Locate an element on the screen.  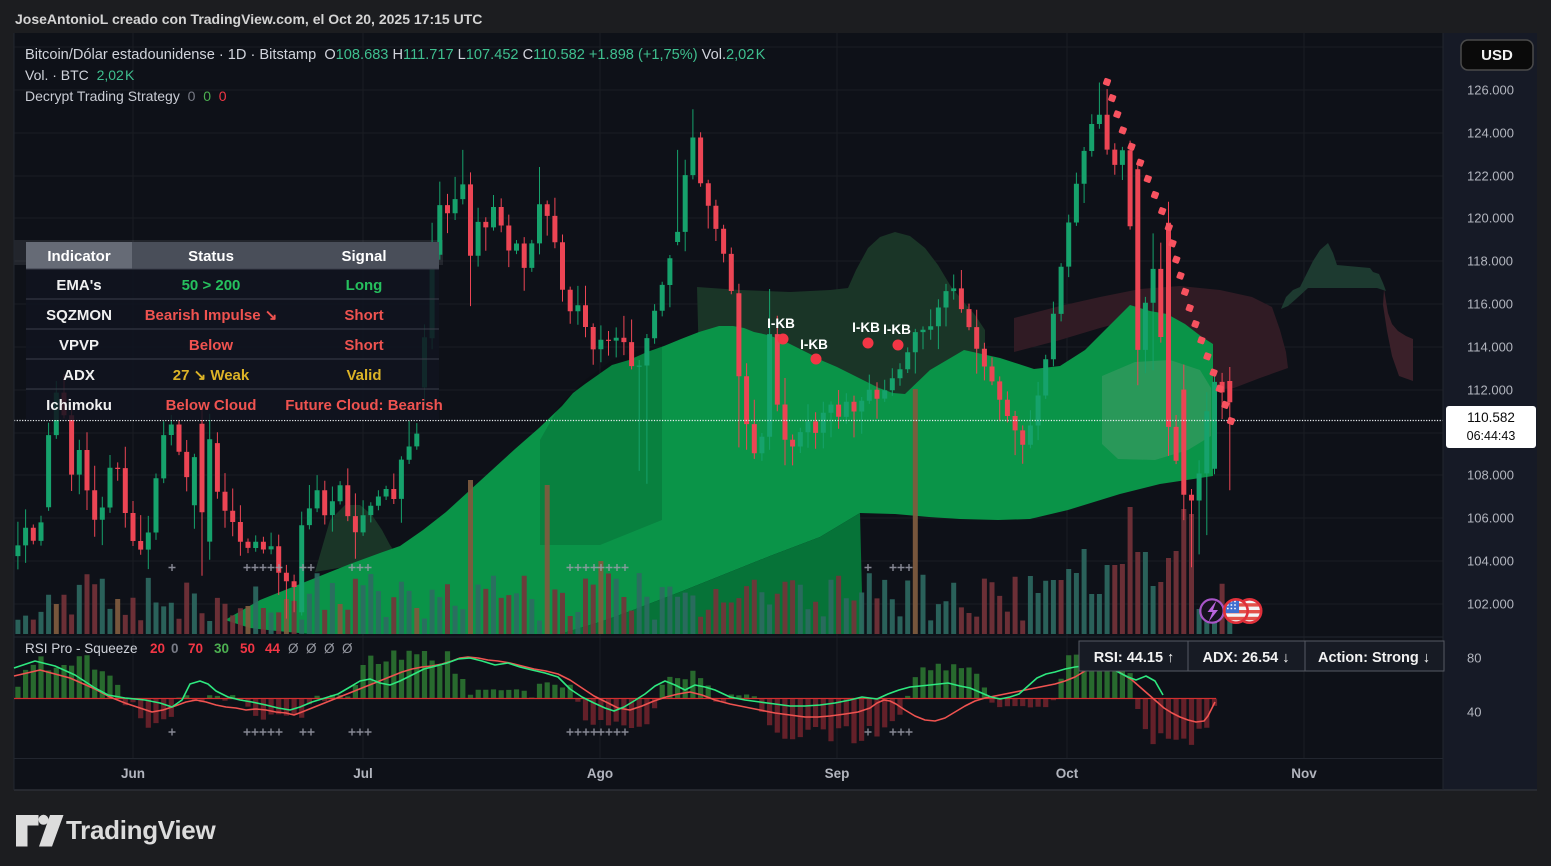
svg-text: Oct is located at coordinates (1067, 773).